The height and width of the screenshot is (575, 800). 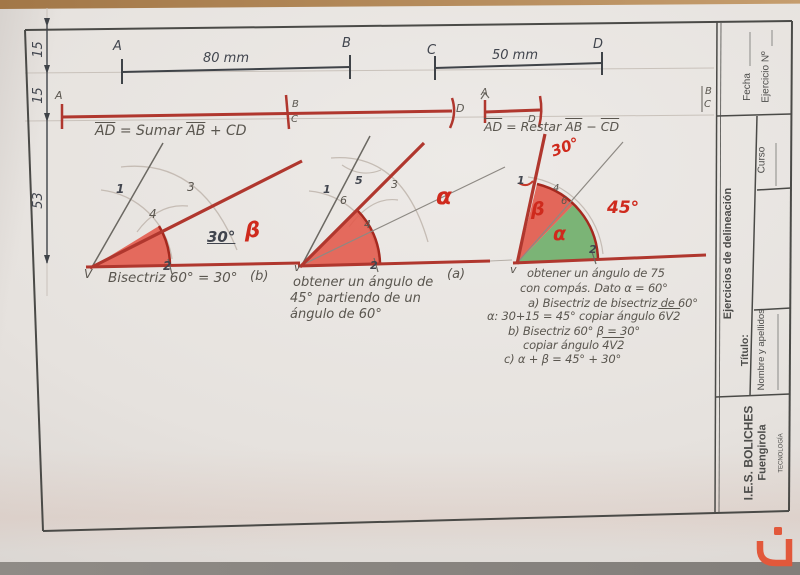 I want to click on sub-formula-op: −, so click(x=591, y=126).